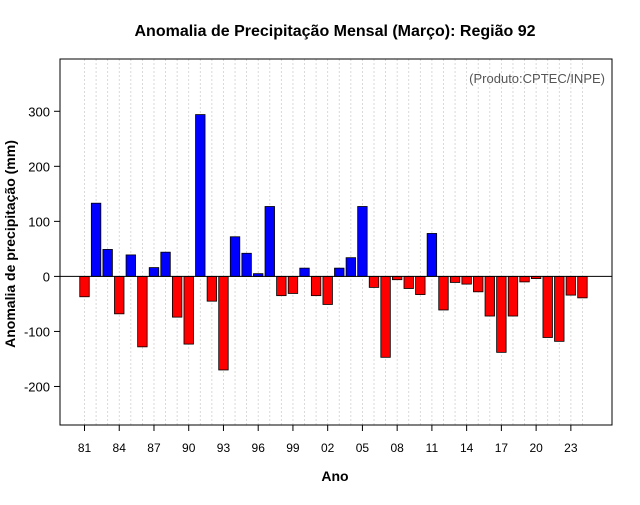 Image resolution: width=640 pixels, height=505 pixels. What do you see at coordinates (582, 287) in the screenshot?
I see `bar-2024` at bounding box center [582, 287].